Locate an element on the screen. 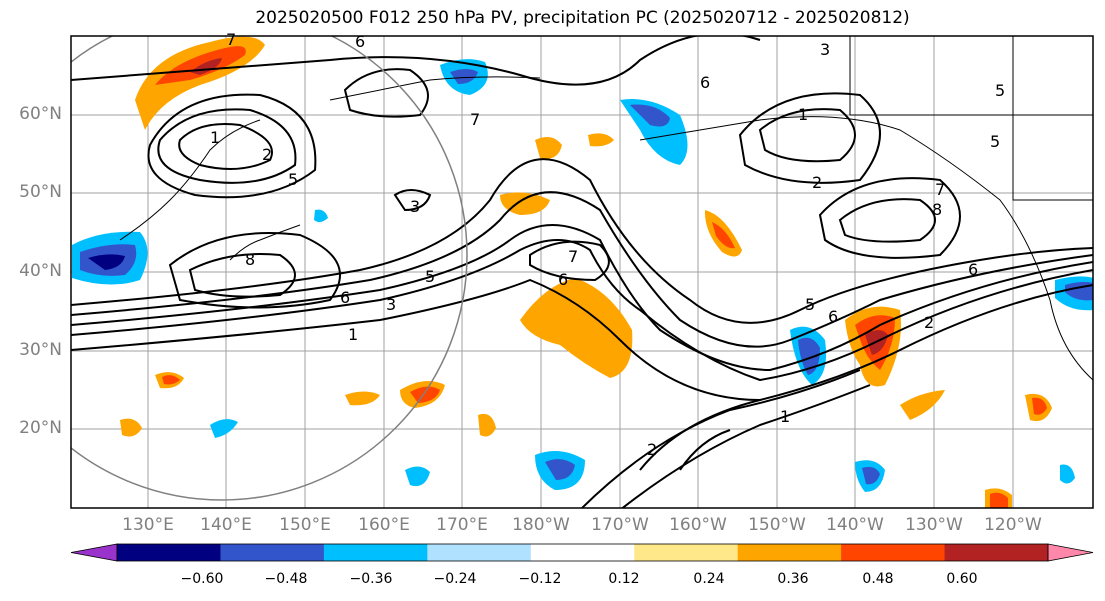 This screenshot has height=601, width=1105. colorbar-tick: −0.12 is located at coordinates (540, 579).